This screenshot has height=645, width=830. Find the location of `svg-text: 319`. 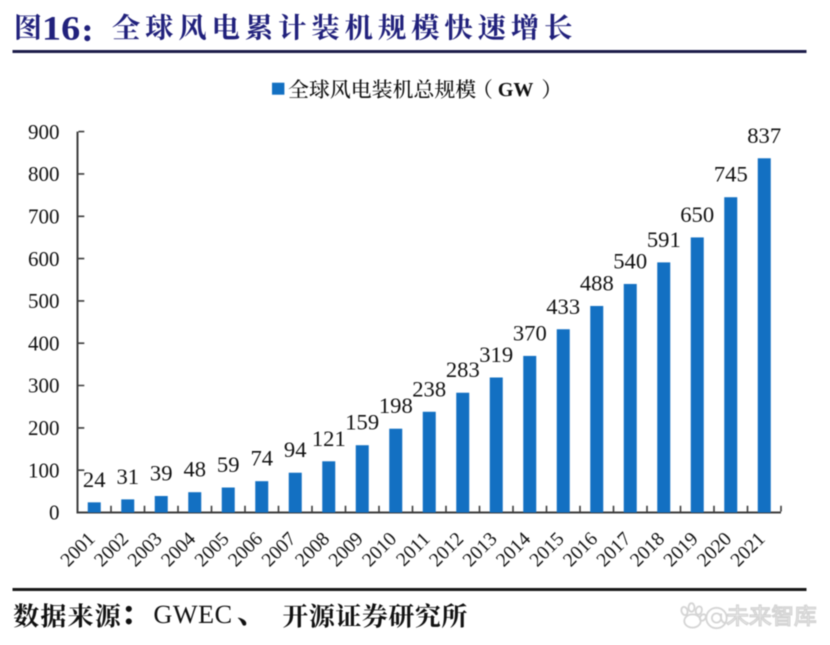

svg-text: 319 is located at coordinates (496, 354).